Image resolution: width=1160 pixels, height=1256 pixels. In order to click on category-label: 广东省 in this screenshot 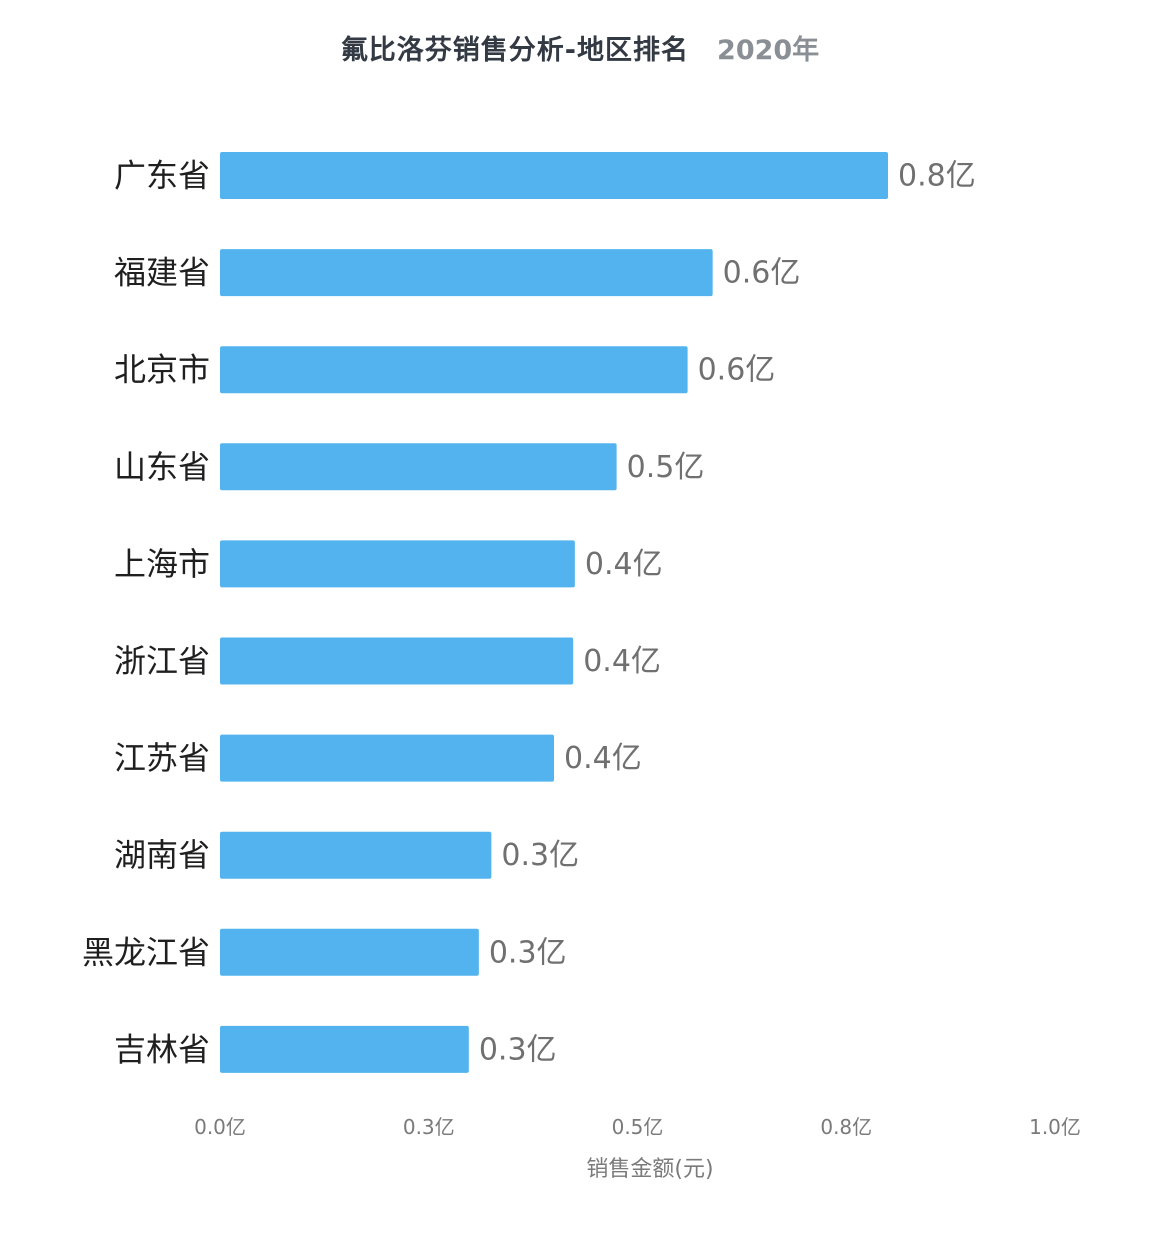, I will do `click(162, 176)`.